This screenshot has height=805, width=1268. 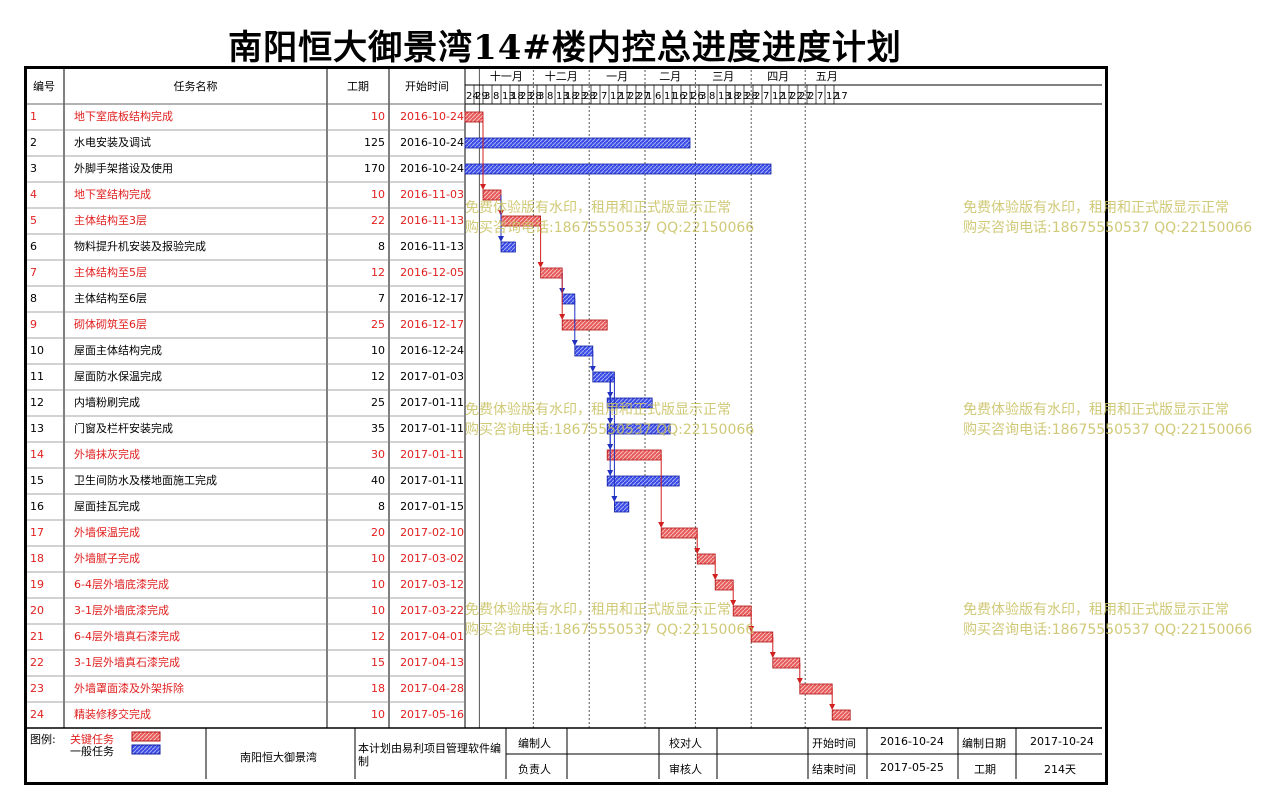 I want to click on day-tick-label: 6, so click(x=658, y=96).